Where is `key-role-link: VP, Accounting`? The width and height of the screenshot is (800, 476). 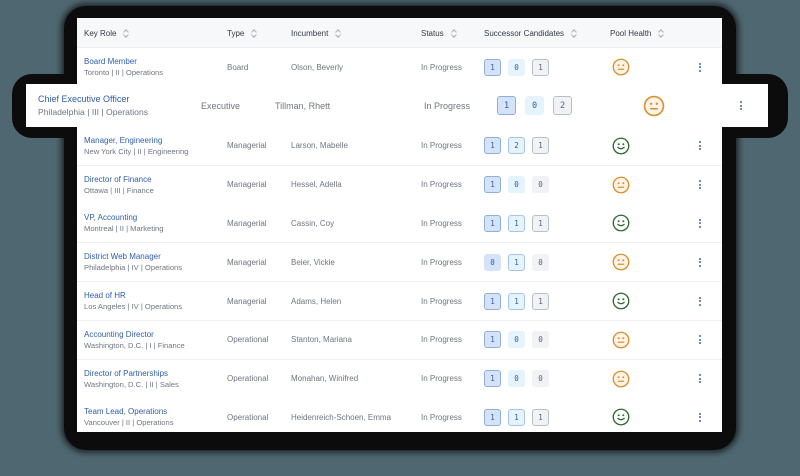
key-role-link: VP, Accounting is located at coordinates (111, 218).